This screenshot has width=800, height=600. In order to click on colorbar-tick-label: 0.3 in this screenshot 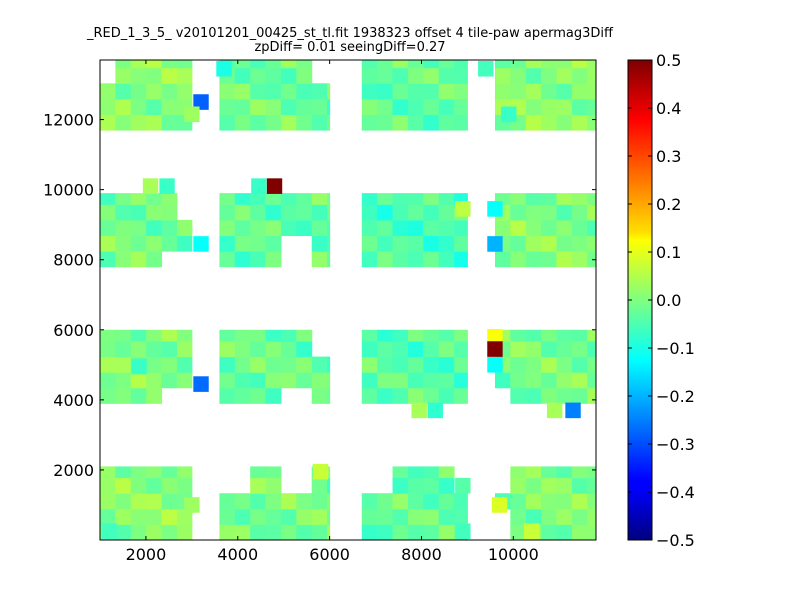, I will do `click(668, 156)`.